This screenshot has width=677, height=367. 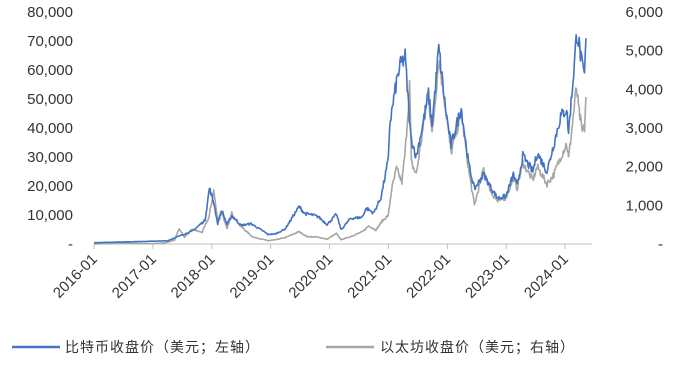 I want to click on left-tick-label: 70,000, so click(x=50, y=41).